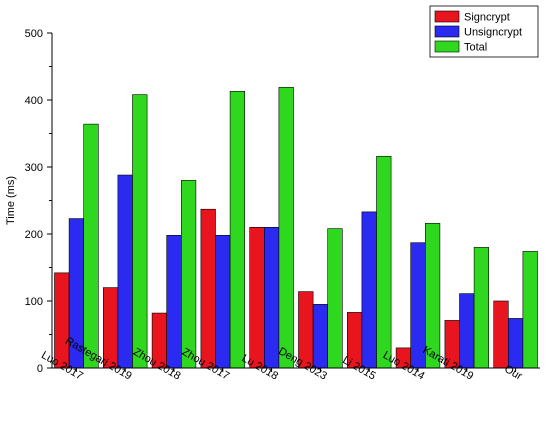  Describe the element at coordinates (34, 235) in the screenshot. I see `y-tick-label: 200` at that location.